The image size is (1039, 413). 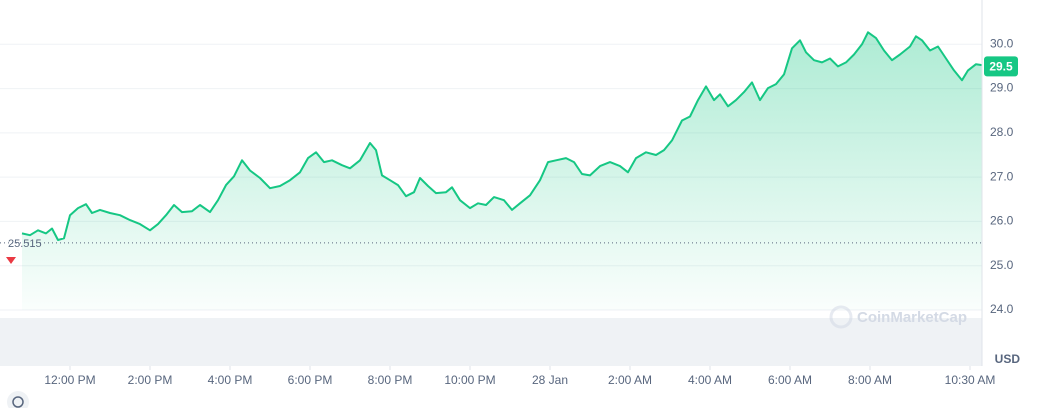 What do you see at coordinates (491, 342) in the screenshot?
I see `volume-area` at bounding box center [491, 342].